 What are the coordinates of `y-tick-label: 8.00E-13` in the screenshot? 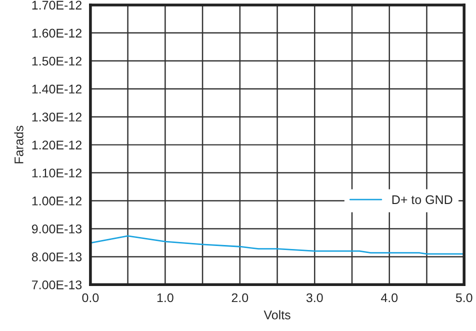 It's located at (57, 257).